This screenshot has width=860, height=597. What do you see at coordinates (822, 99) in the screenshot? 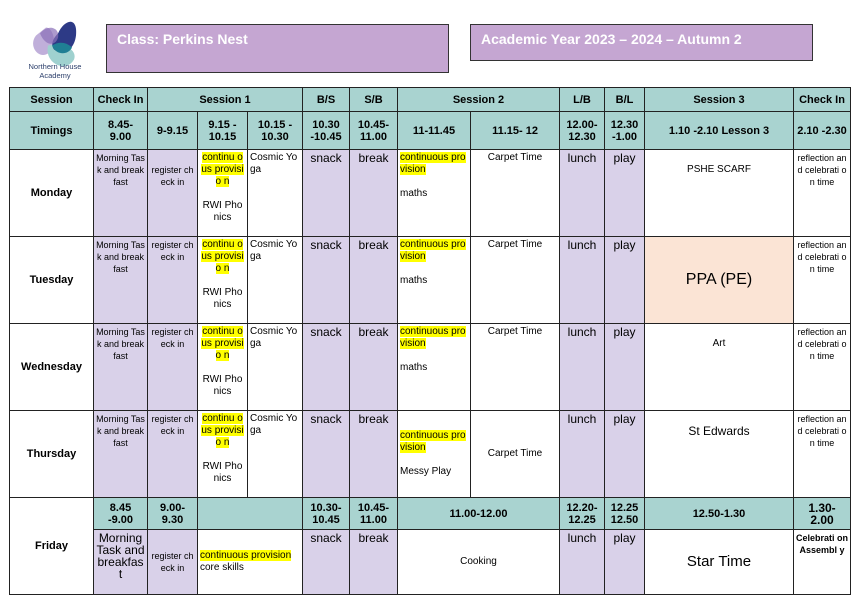
I see `timetable-cell: Check In` at bounding box center [822, 99].